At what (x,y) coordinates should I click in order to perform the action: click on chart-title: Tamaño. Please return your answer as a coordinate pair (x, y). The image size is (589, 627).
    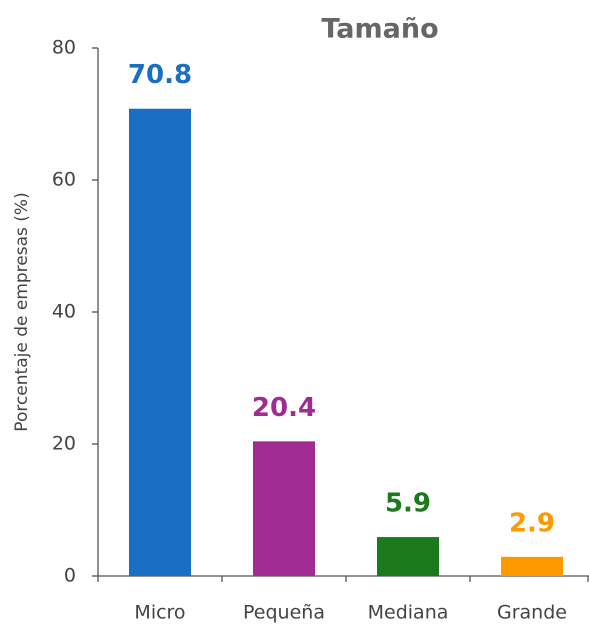
    Looking at the image, I should click on (379, 29).